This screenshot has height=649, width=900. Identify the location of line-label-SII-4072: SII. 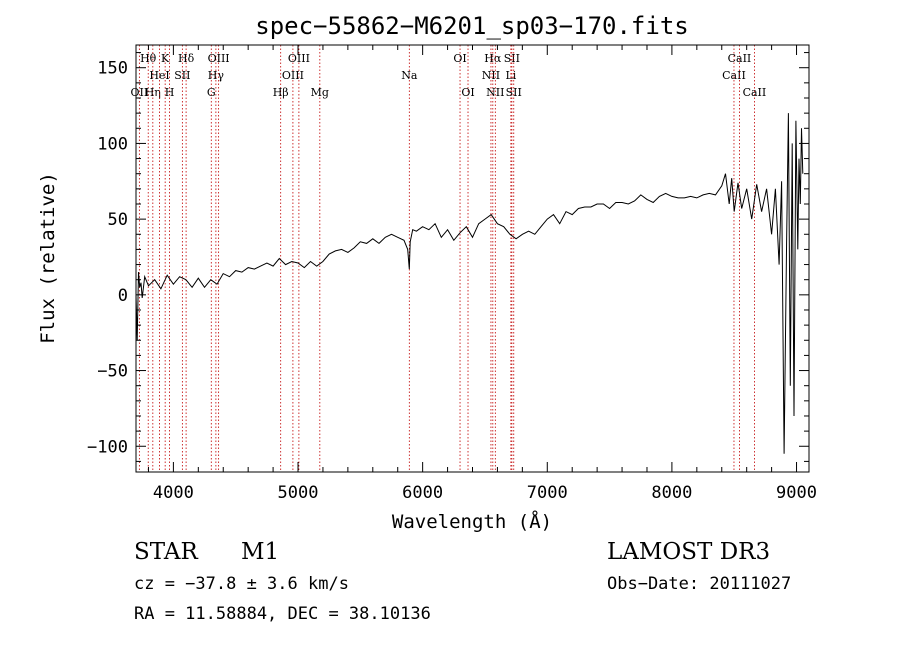
(182, 75).